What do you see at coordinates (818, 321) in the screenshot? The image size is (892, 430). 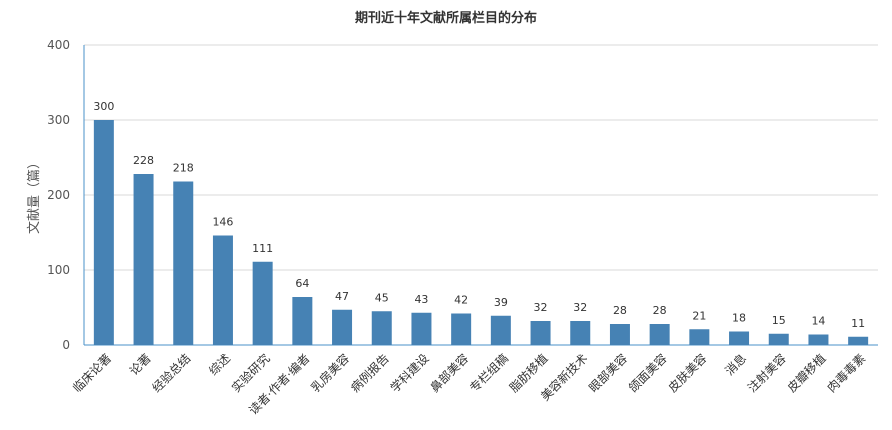 I see `data-label: 14` at bounding box center [818, 321].